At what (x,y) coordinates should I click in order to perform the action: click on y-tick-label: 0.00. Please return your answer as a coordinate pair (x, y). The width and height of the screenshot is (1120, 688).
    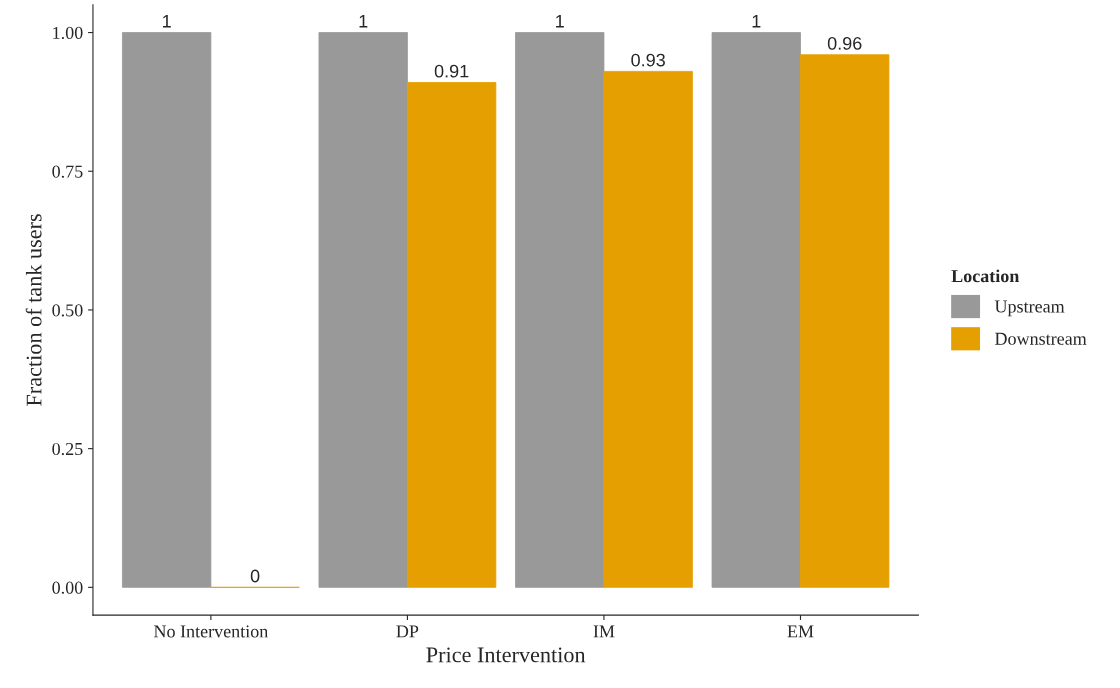
    Looking at the image, I should click on (67, 587).